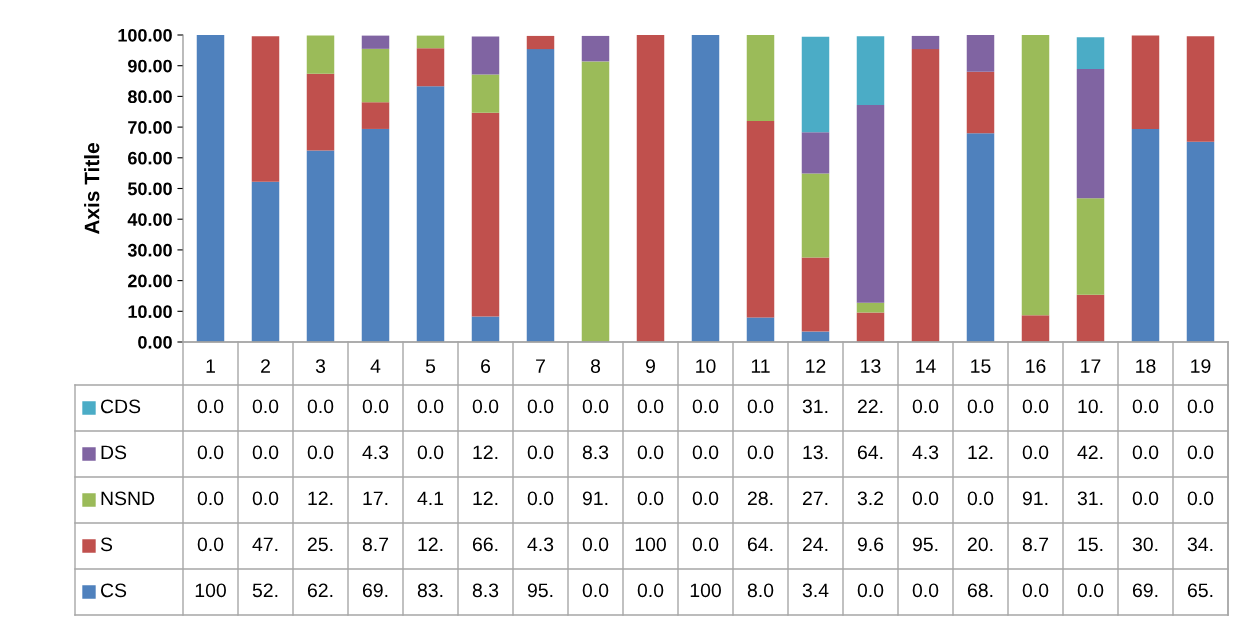 The height and width of the screenshot is (624, 1250). Describe the element at coordinates (981, 366) in the screenshot. I see `x-tick-label: 15` at that location.